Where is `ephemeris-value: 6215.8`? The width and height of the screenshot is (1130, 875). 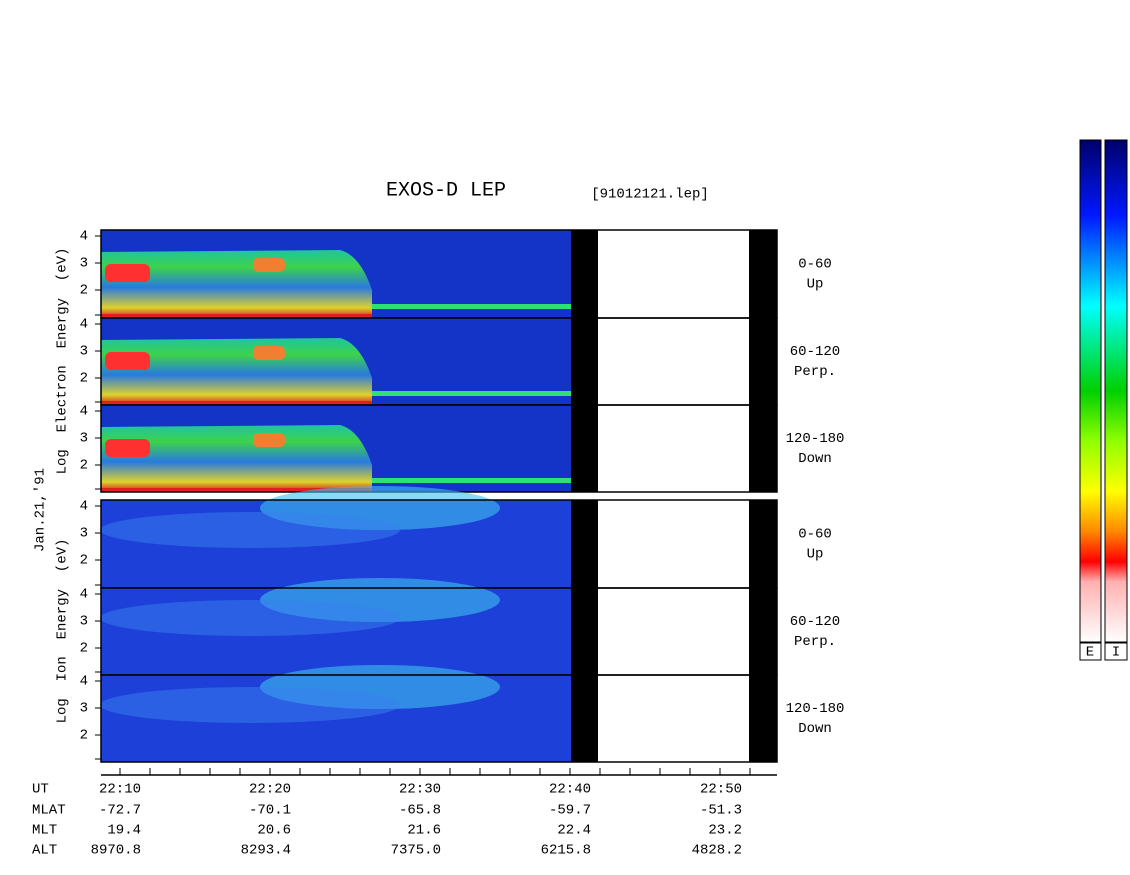 ephemeris-value: 6215.8 is located at coordinates (566, 851).